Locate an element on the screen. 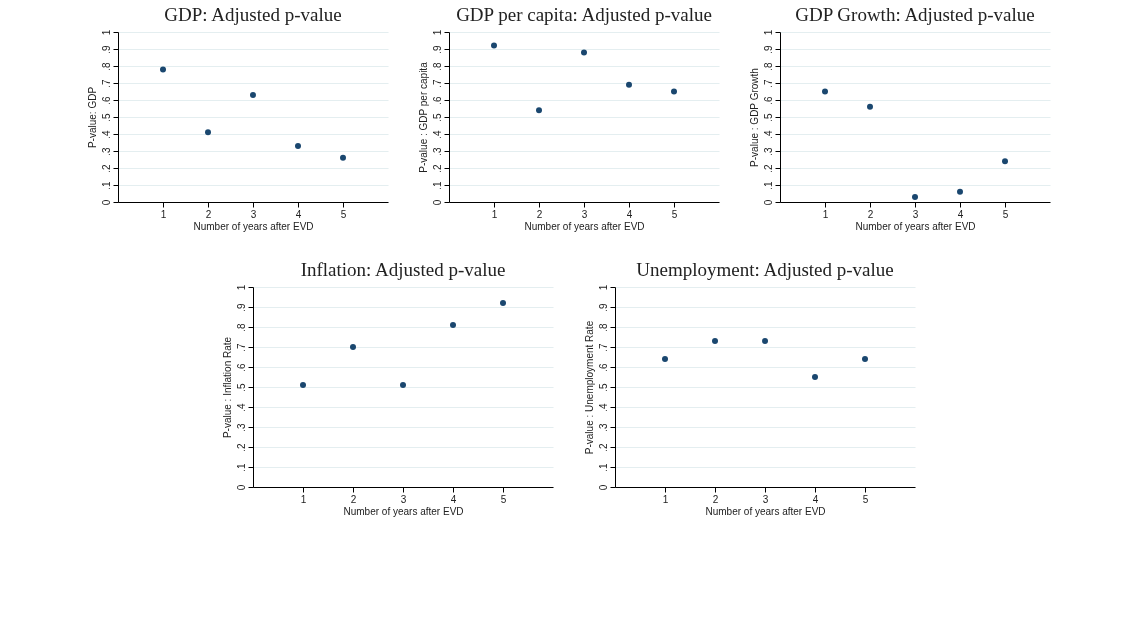 Image resolution: width=1136 pixels, height=643 pixels. y-axis-title: P-value : Inflation Rate is located at coordinates (226, 387).